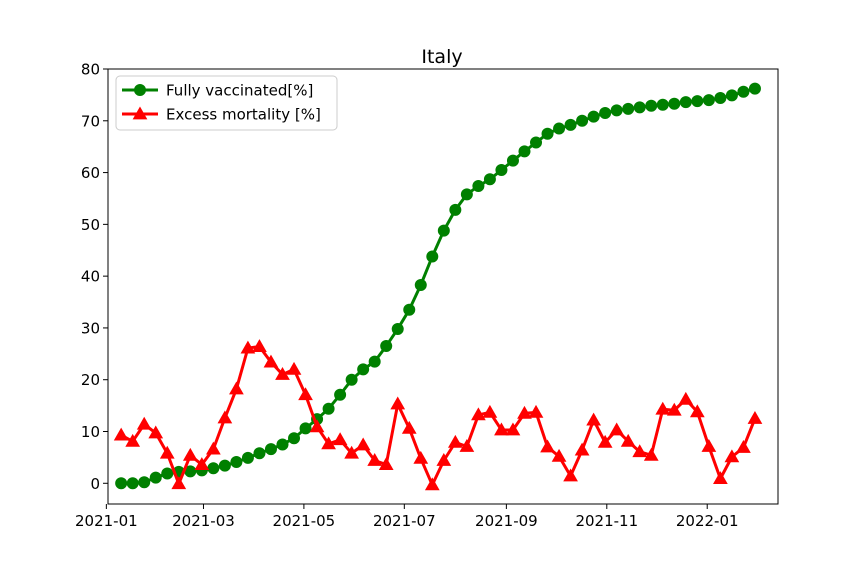  What do you see at coordinates (90, 380) in the screenshot?
I see `y-tick-label: 20` at bounding box center [90, 380].